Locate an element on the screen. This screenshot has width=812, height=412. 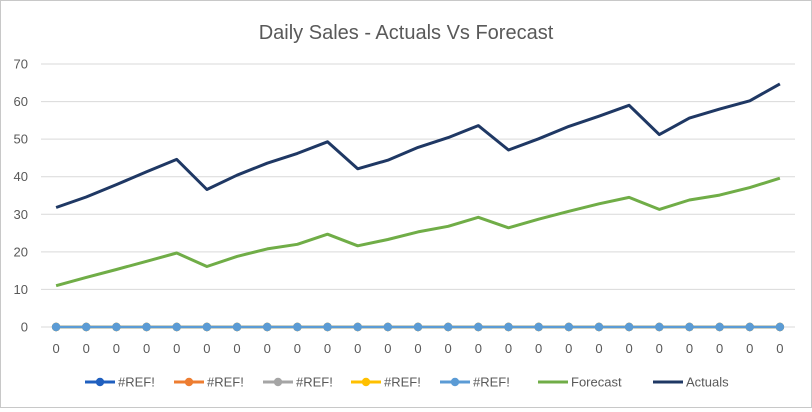
x-axis-ticks: 0 0 0 0 0 0 0 0 0 0 0 0 0 0 0 0 0 0 0 0 0 0 0 0 0 is located at coordinates (417, 348).